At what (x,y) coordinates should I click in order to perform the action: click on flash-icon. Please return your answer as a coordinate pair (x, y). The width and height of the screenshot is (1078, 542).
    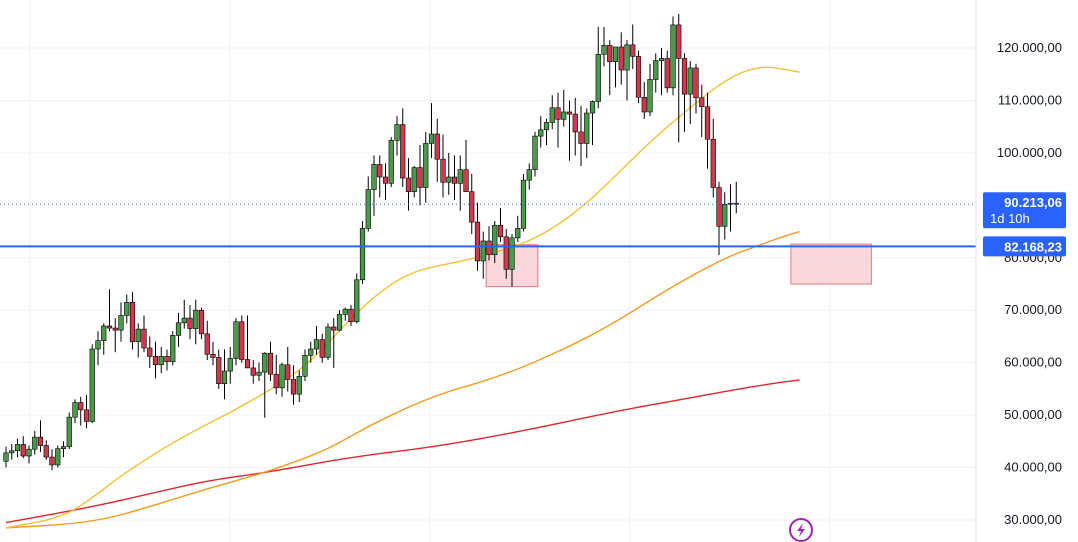
    Looking at the image, I should click on (801, 530).